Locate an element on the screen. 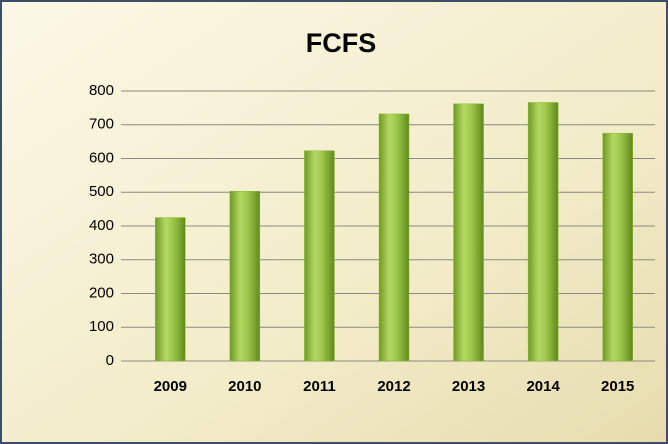  chart-title: FCFS is located at coordinates (341, 43).